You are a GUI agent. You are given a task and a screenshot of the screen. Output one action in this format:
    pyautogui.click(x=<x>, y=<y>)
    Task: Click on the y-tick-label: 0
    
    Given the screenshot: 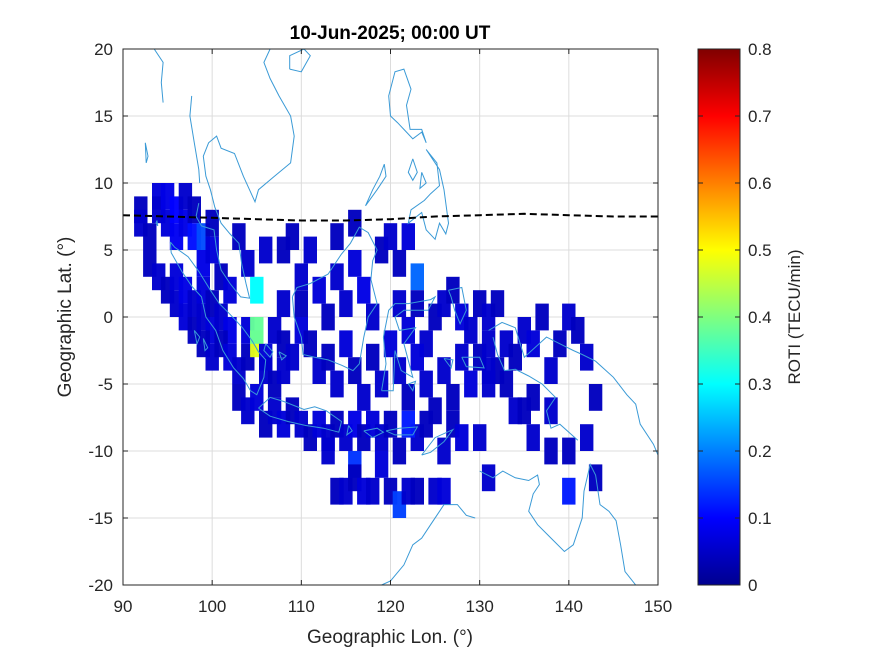 What is the action you would take?
    pyautogui.click(x=108, y=317)
    